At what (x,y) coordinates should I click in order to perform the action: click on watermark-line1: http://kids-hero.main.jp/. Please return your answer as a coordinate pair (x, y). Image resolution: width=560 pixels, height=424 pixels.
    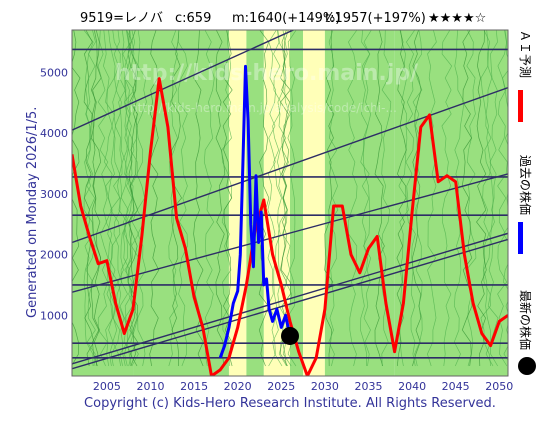
    Looking at the image, I should click on (267, 73).